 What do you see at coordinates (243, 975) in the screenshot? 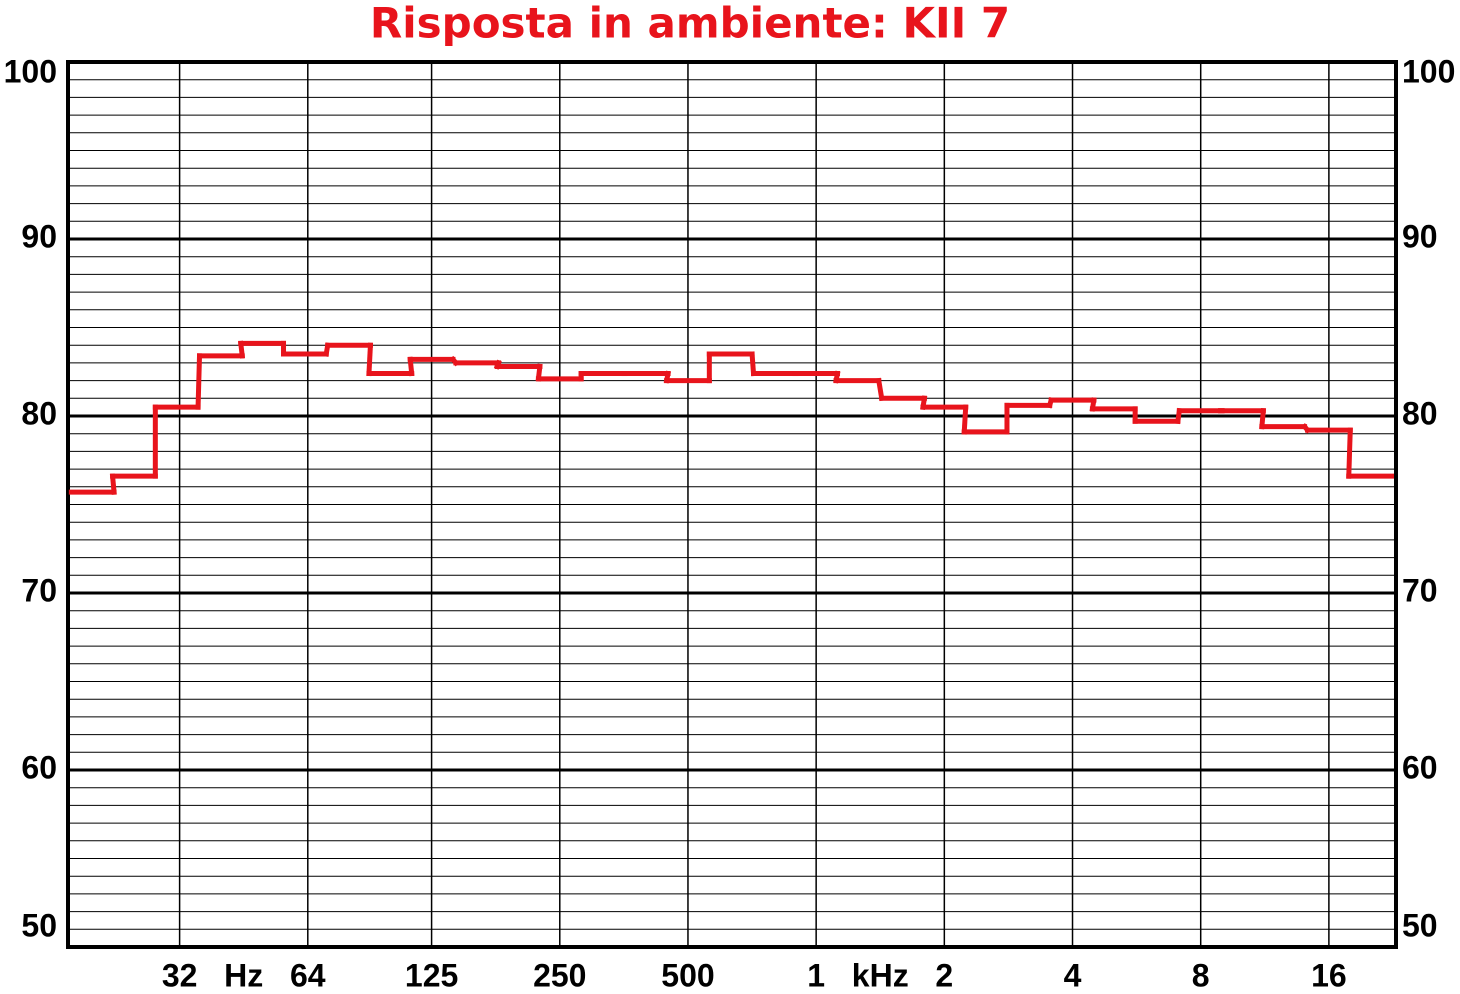
I see `x-unit-label: Hz` at bounding box center [243, 975].